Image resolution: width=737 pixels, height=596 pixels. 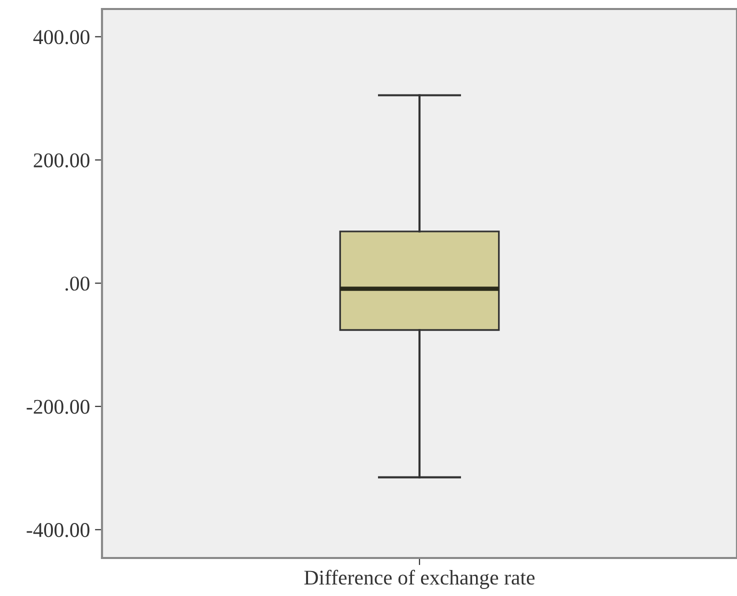 What do you see at coordinates (78, 283) in the screenshot?
I see `y-tick-label: .00` at bounding box center [78, 283].